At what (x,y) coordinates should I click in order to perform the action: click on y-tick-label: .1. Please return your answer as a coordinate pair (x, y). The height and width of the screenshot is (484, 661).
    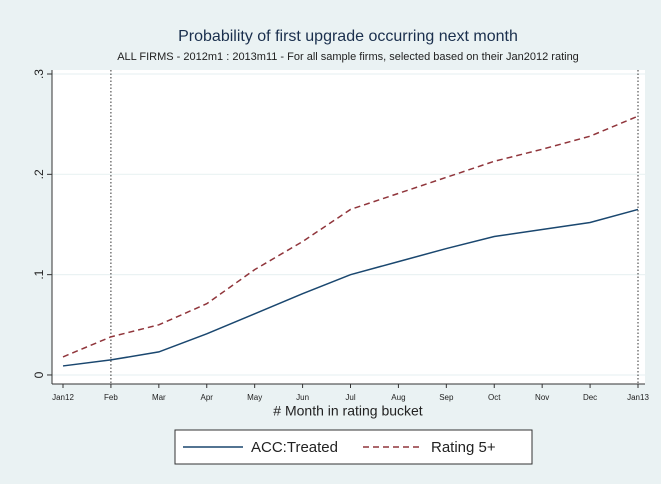
    Looking at the image, I should click on (39, 274).